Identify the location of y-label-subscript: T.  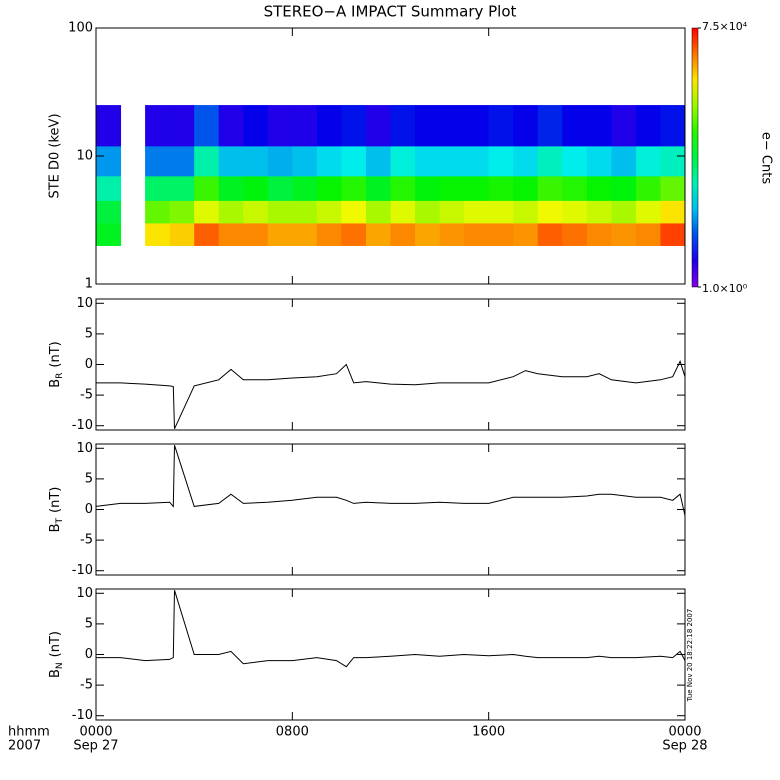
(60, 520).